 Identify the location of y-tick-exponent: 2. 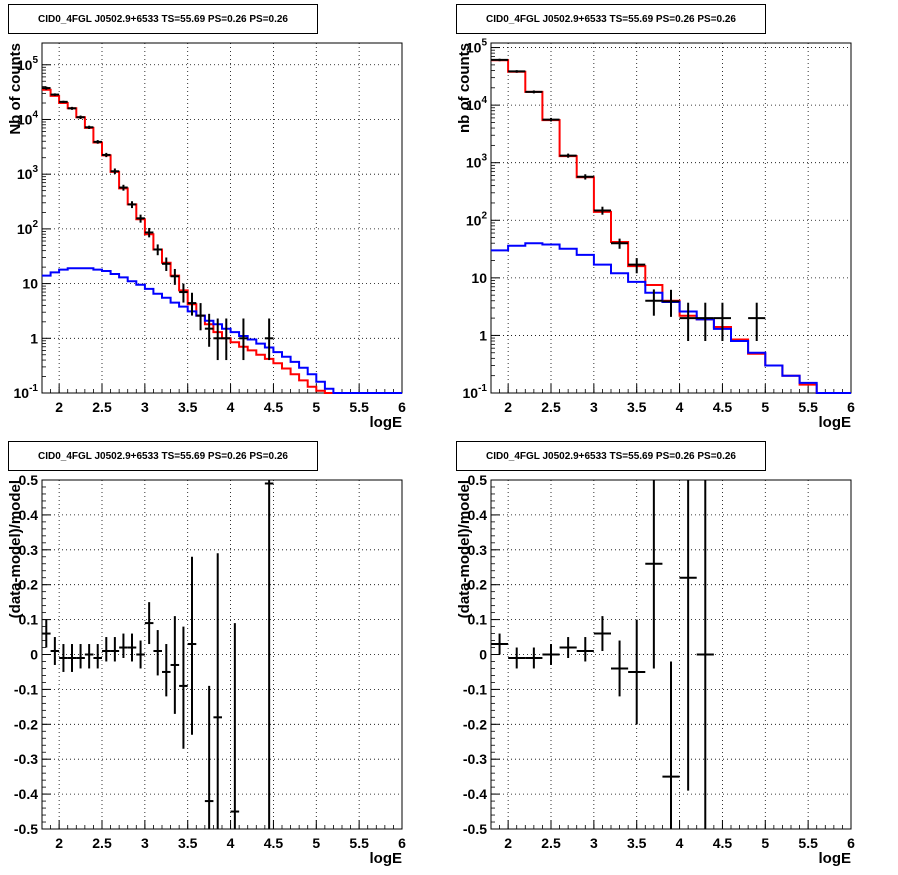
(35, 224).